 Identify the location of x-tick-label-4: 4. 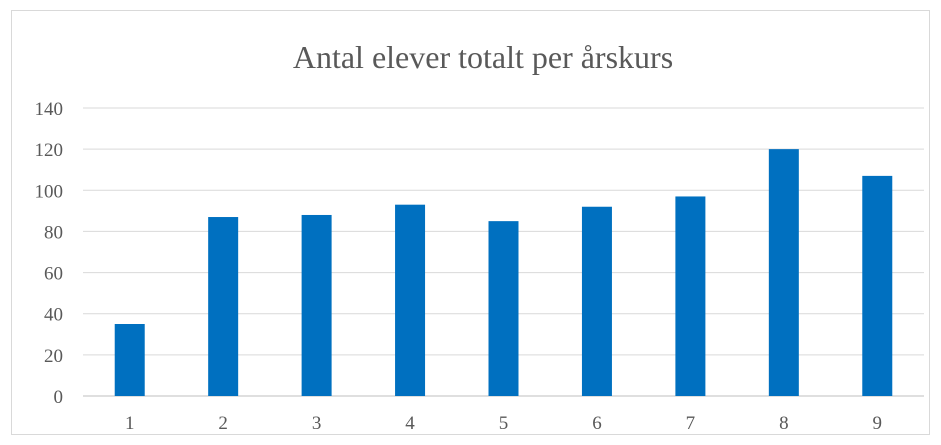
(410, 423).